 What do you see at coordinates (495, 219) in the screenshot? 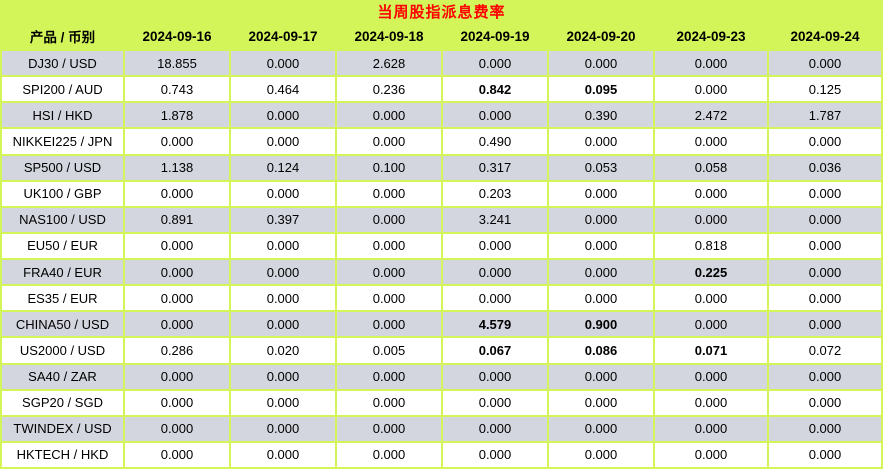
I see `value-cell: 3.241` at bounding box center [495, 219].